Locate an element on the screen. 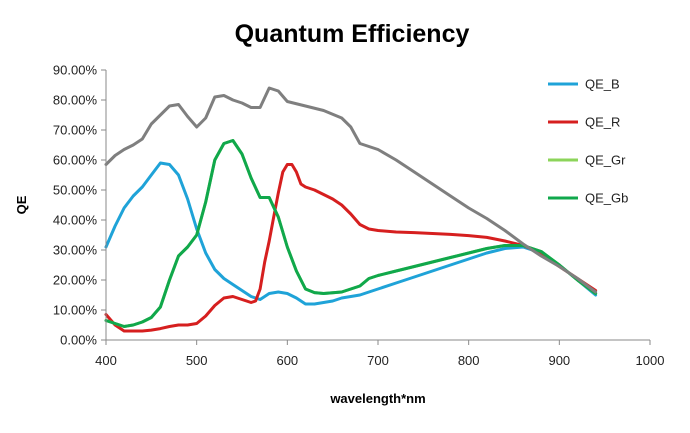 The width and height of the screenshot is (690, 433). y-axis-title: QE is located at coordinates (21, 204).